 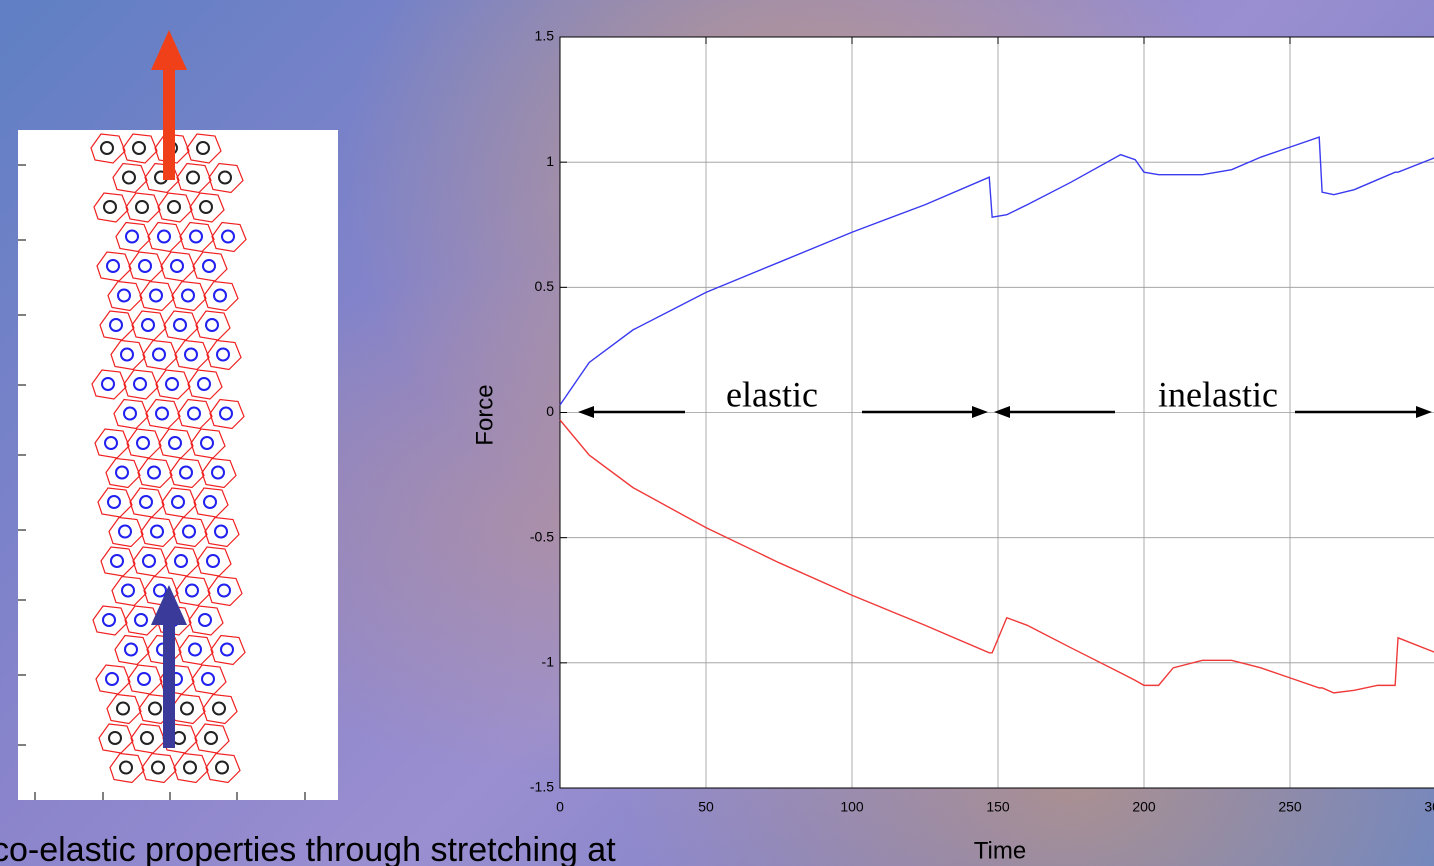 What do you see at coordinates (545, 286) in the screenshot?
I see `y-tick-label: 0.5` at bounding box center [545, 286].